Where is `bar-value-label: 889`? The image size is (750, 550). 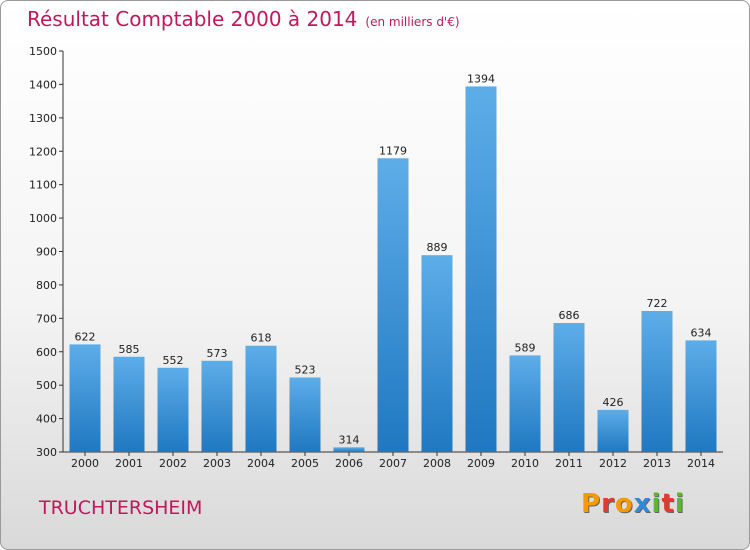 bar-value-label: 889 is located at coordinates (437, 247).